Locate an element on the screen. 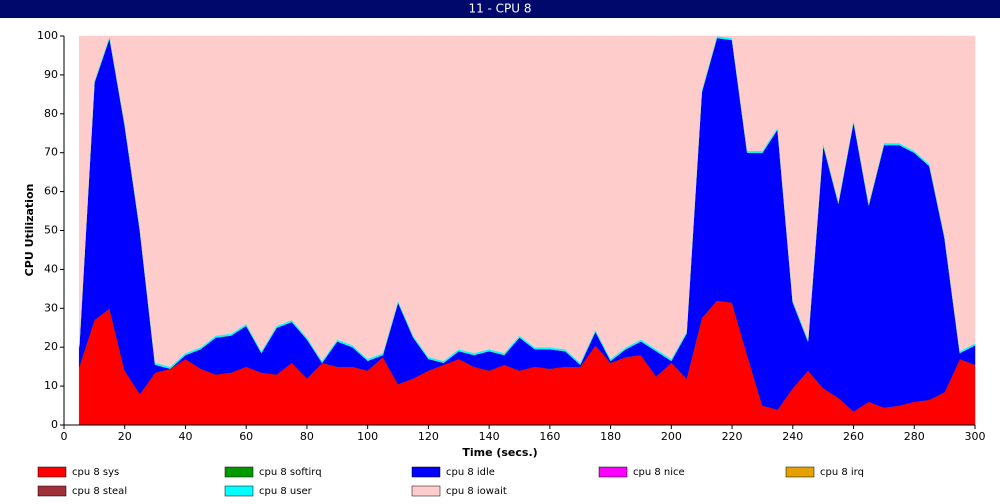 The width and height of the screenshot is (1000, 504). x-axis-label: Time (secs.) is located at coordinates (499, 452).